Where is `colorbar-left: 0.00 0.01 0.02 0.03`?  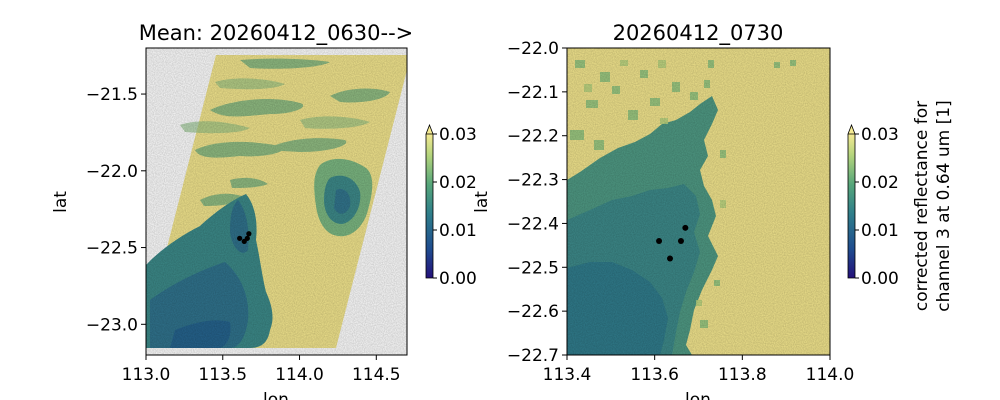
colorbar-left: 0.00 0.01 0.02 0.03 is located at coordinates (451, 206).